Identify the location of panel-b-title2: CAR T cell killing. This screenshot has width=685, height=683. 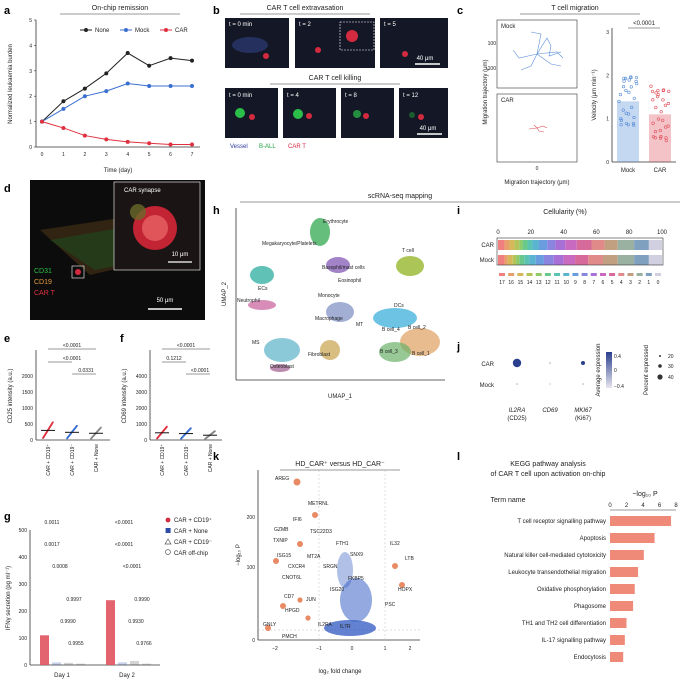
(335, 78).